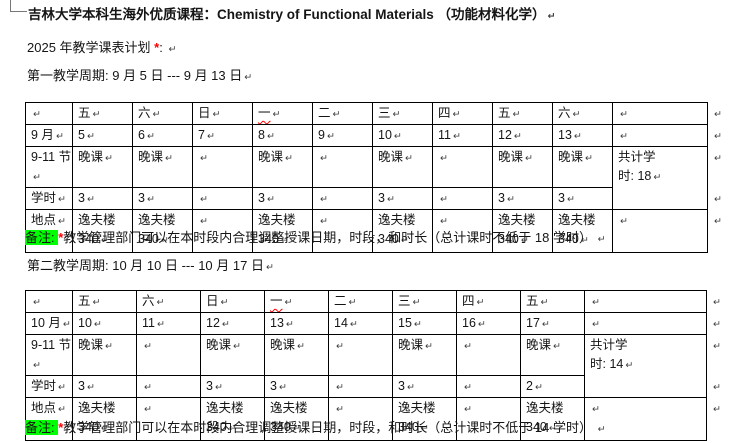  What do you see at coordinates (150, 267) in the screenshot?
I see `period-2-heading: 第二教学周期: 10 月 10 日 --- 10 月 17 日 ↵` at bounding box center [150, 267].